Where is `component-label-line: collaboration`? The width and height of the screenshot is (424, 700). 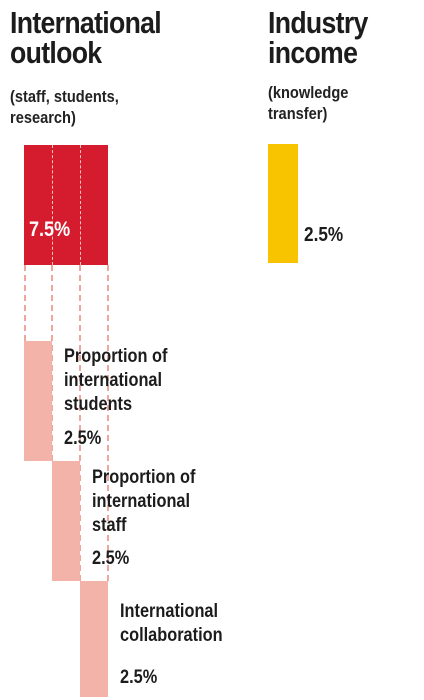
component-label-line: collaboration is located at coordinates (171, 635).